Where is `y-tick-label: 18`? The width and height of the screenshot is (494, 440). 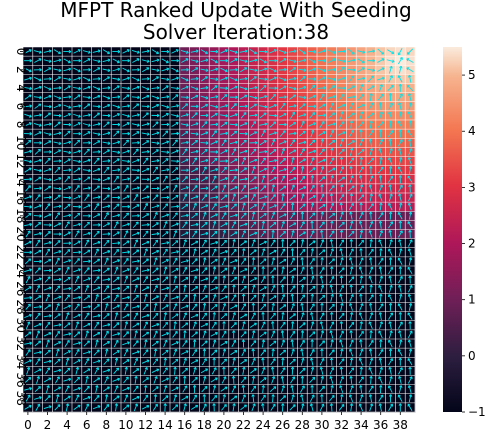 y-tick-label: 18 is located at coordinates (21, 215).